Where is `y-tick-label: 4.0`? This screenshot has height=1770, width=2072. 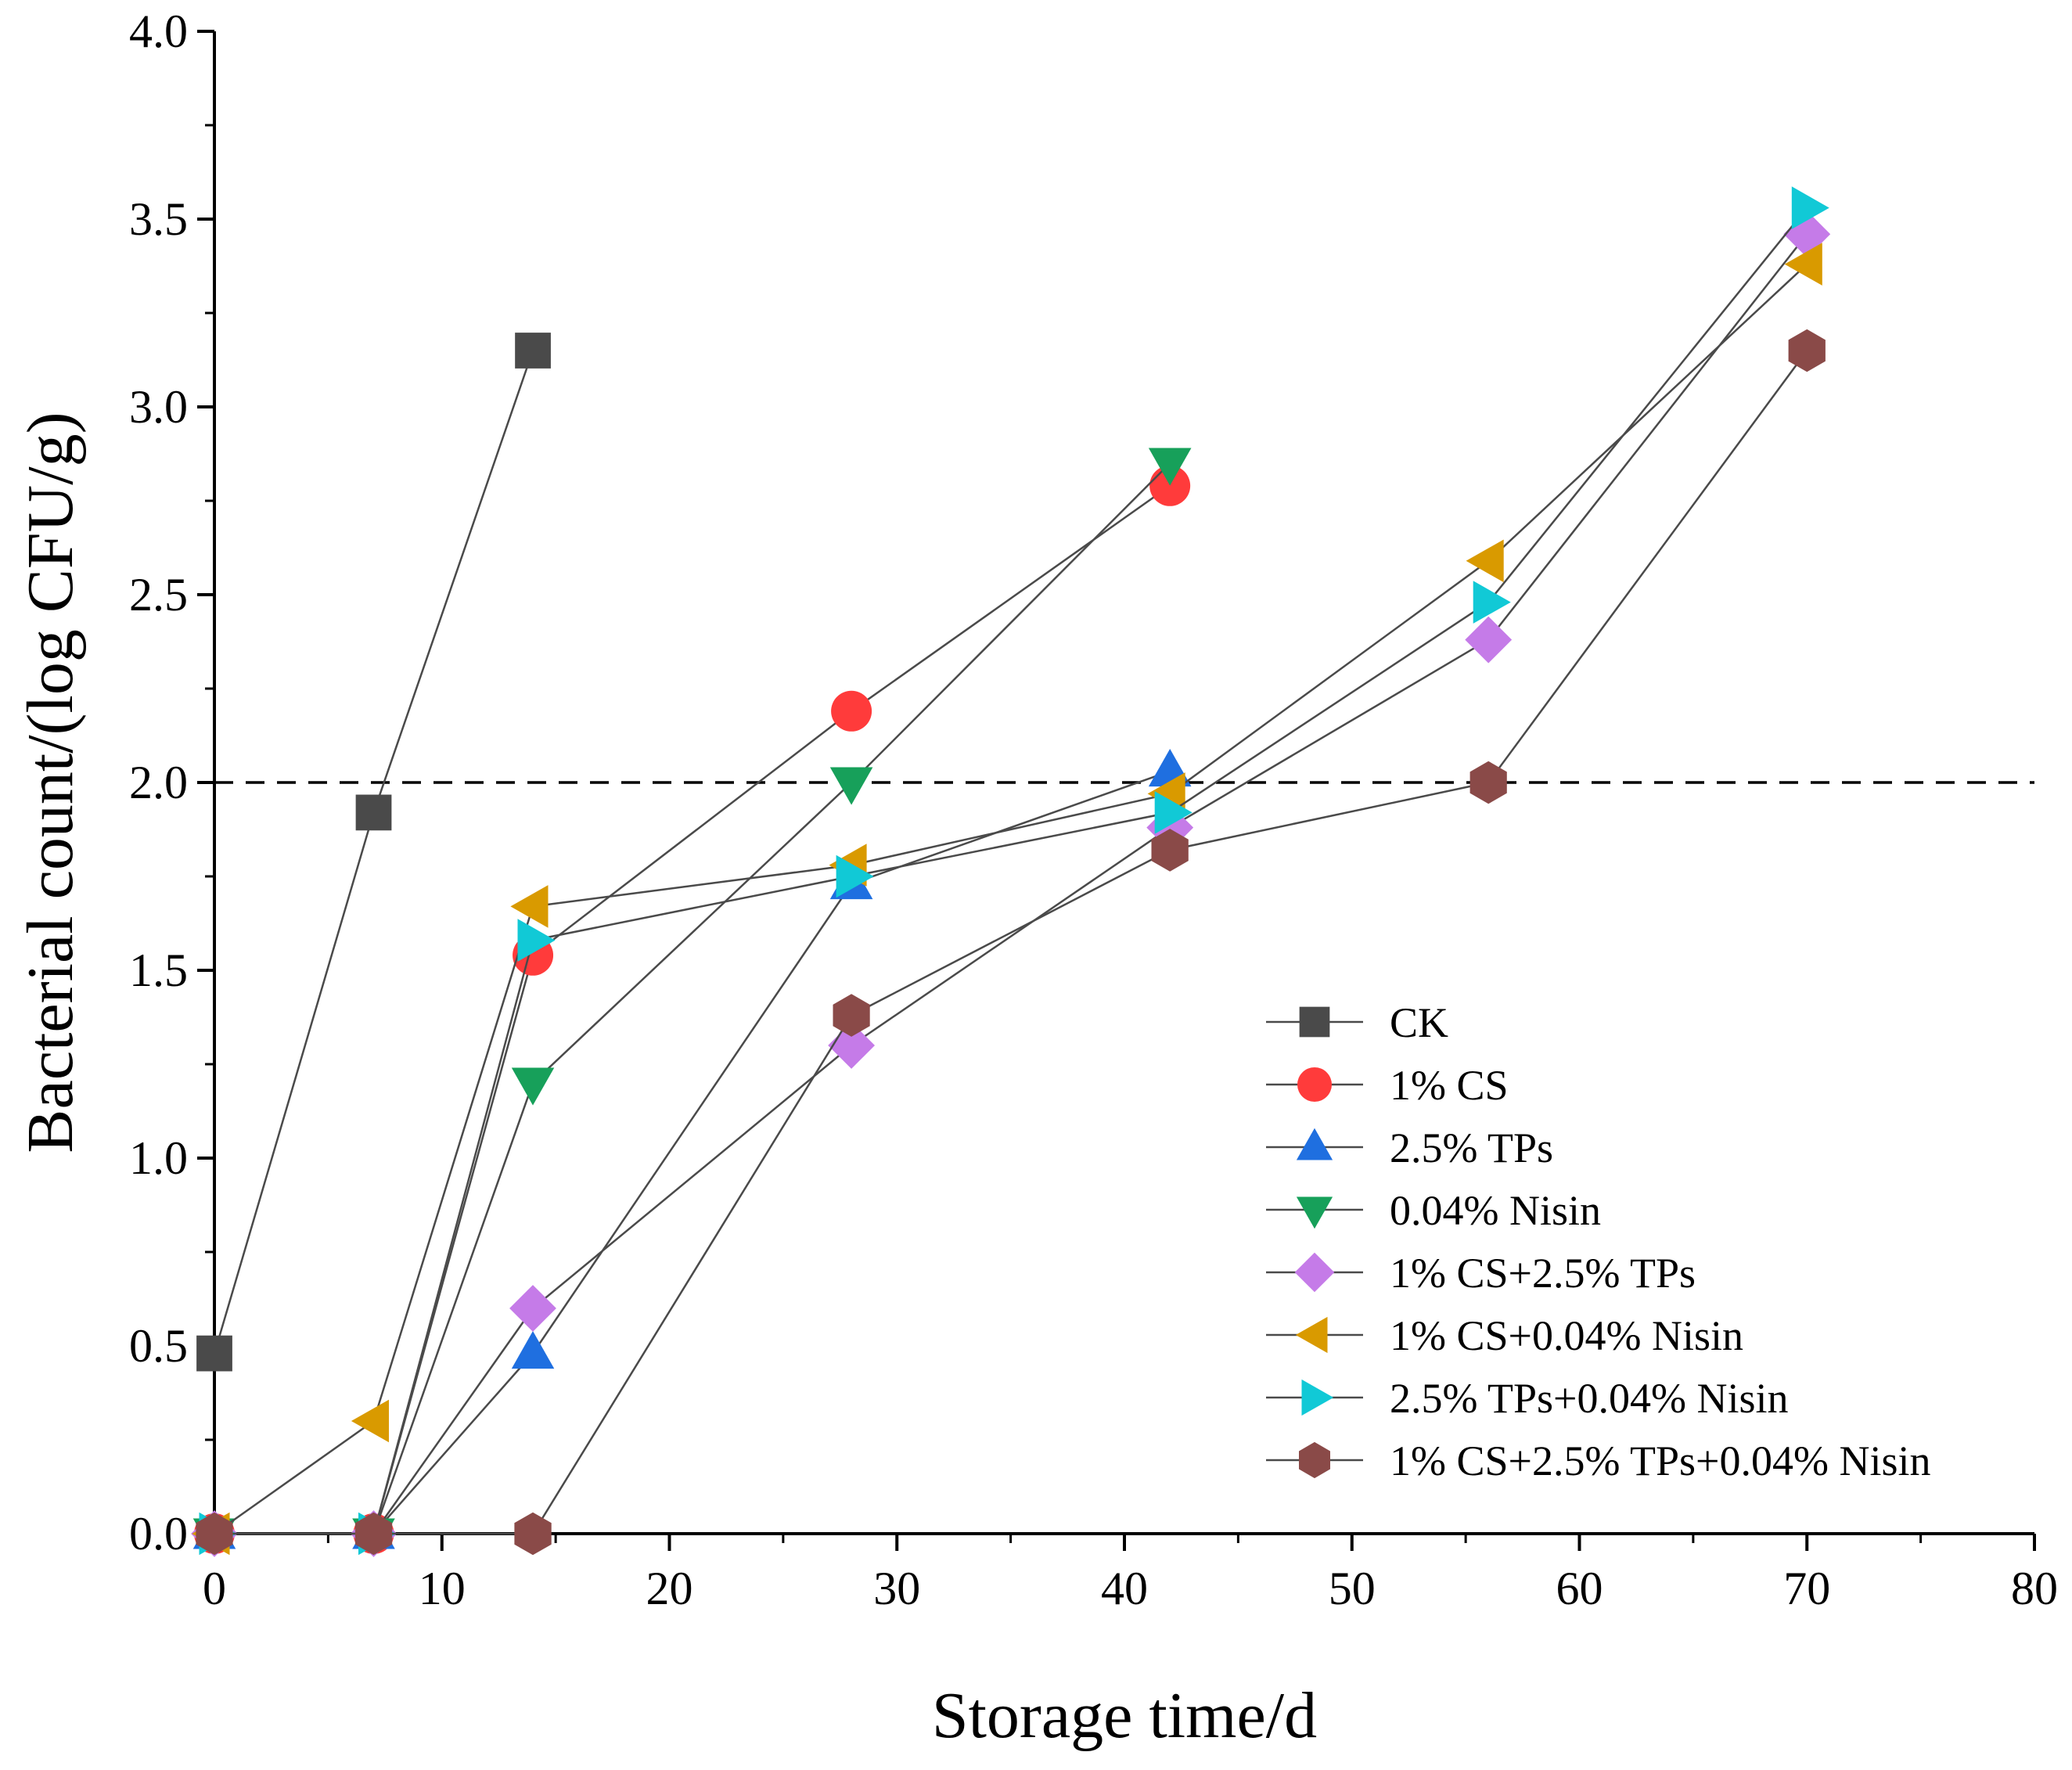
y-tick-label: 4.0 is located at coordinates (159, 31).